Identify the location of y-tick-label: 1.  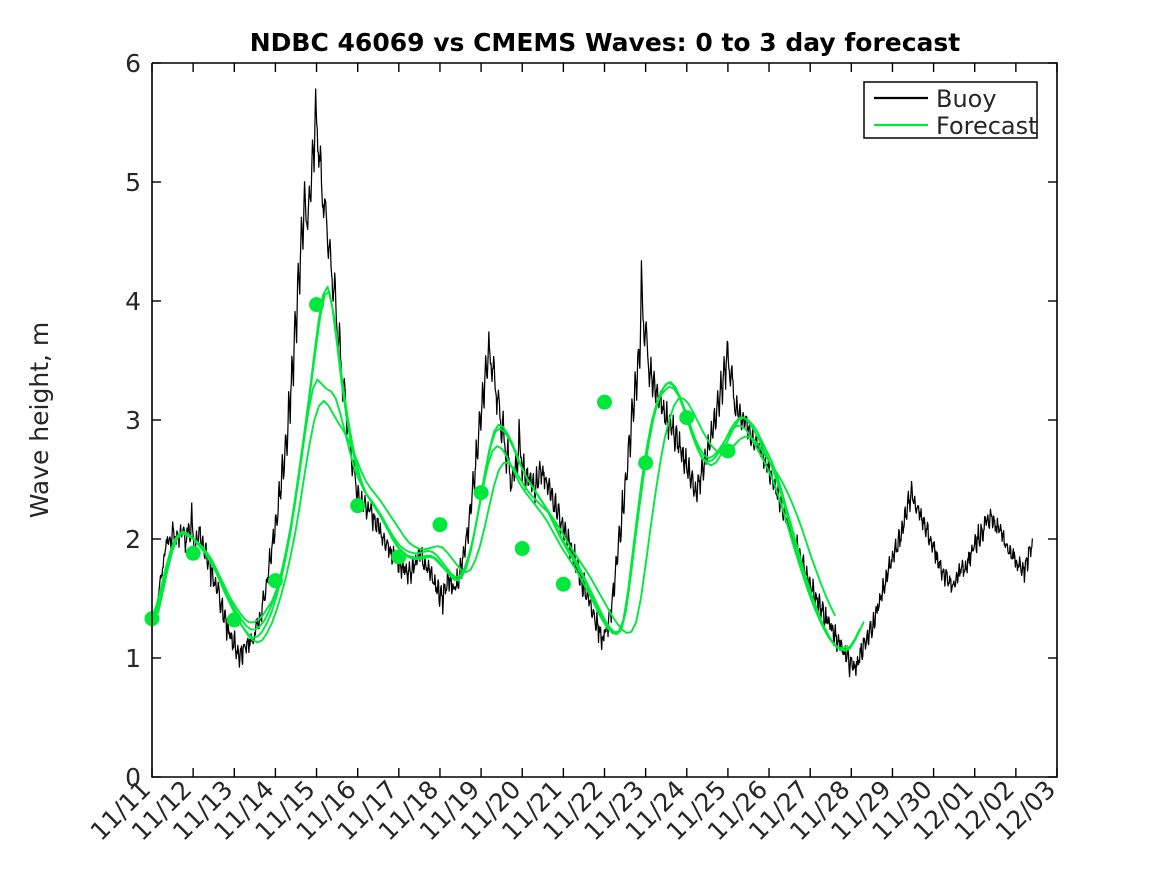
(133, 658).